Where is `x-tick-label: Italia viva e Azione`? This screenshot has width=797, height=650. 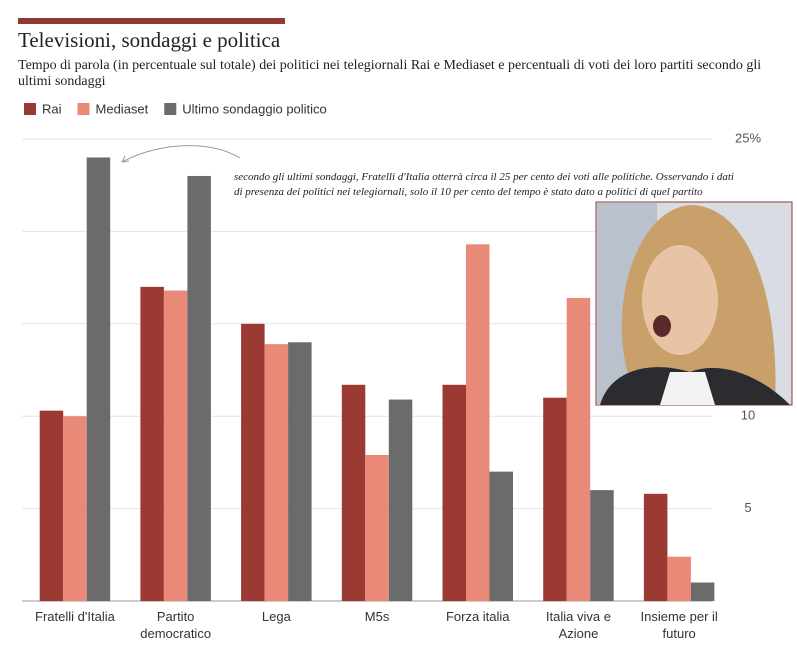 x-tick-label: Italia viva e Azione is located at coordinates (578, 625).